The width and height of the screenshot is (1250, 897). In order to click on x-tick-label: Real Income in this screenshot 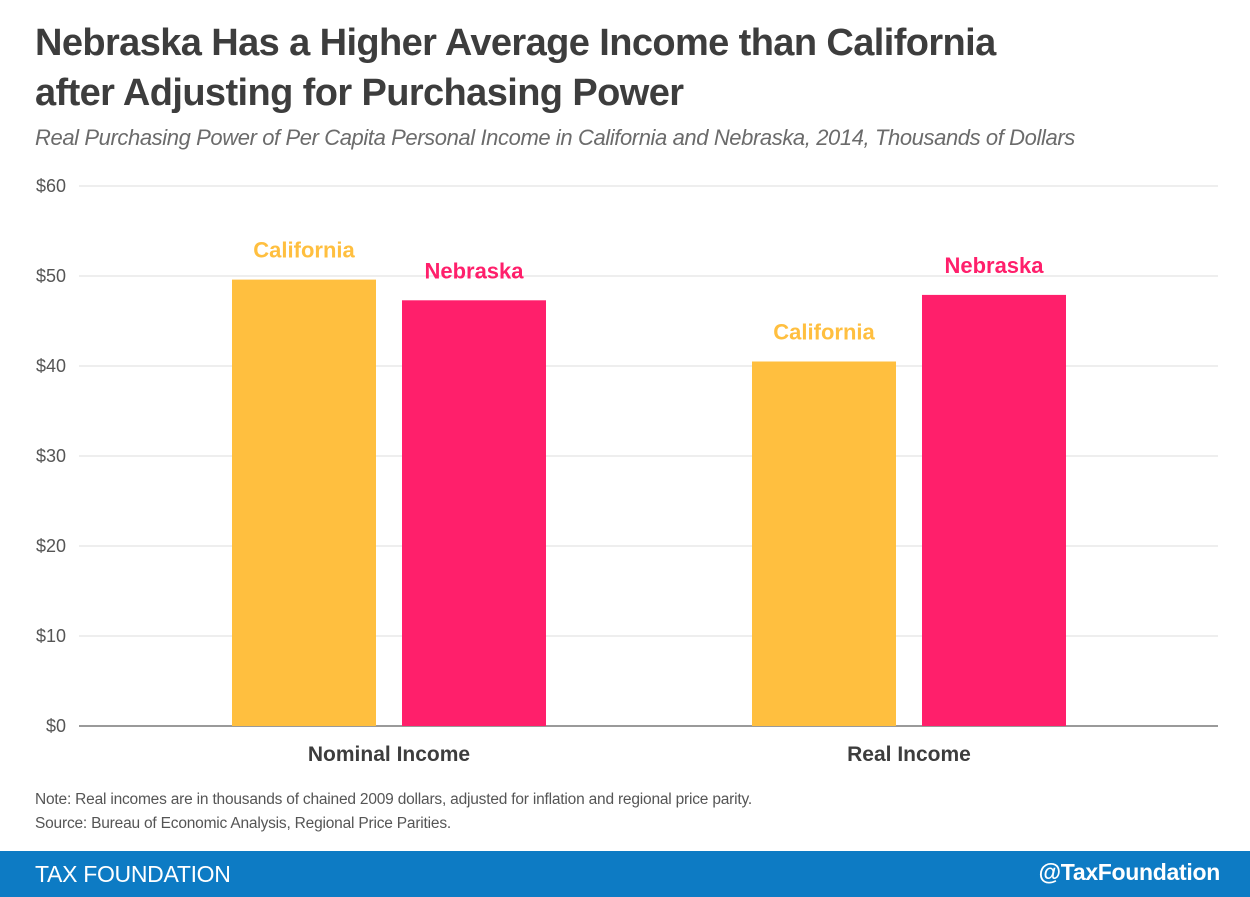, I will do `click(909, 754)`.